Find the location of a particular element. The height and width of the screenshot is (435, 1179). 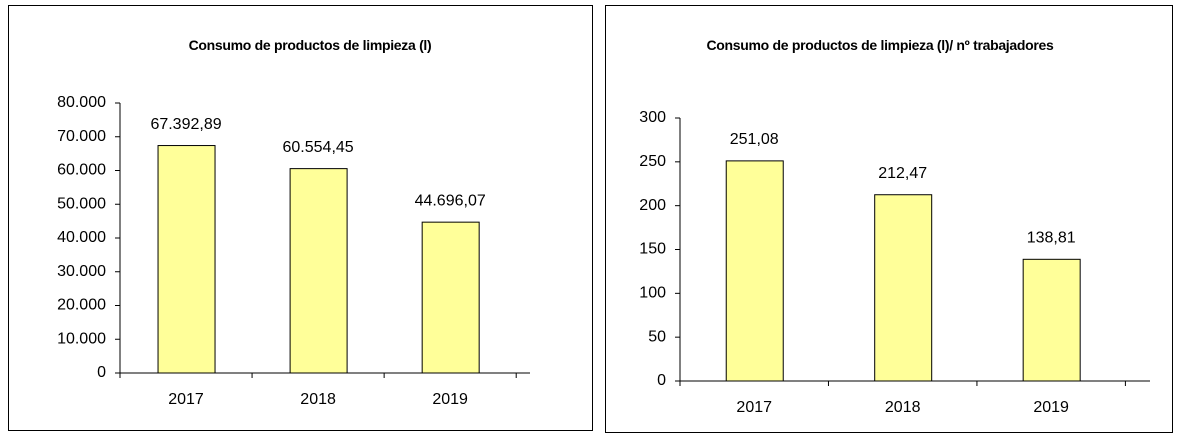

y-tick-label: 20.000 is located at coordinates (81, 305).